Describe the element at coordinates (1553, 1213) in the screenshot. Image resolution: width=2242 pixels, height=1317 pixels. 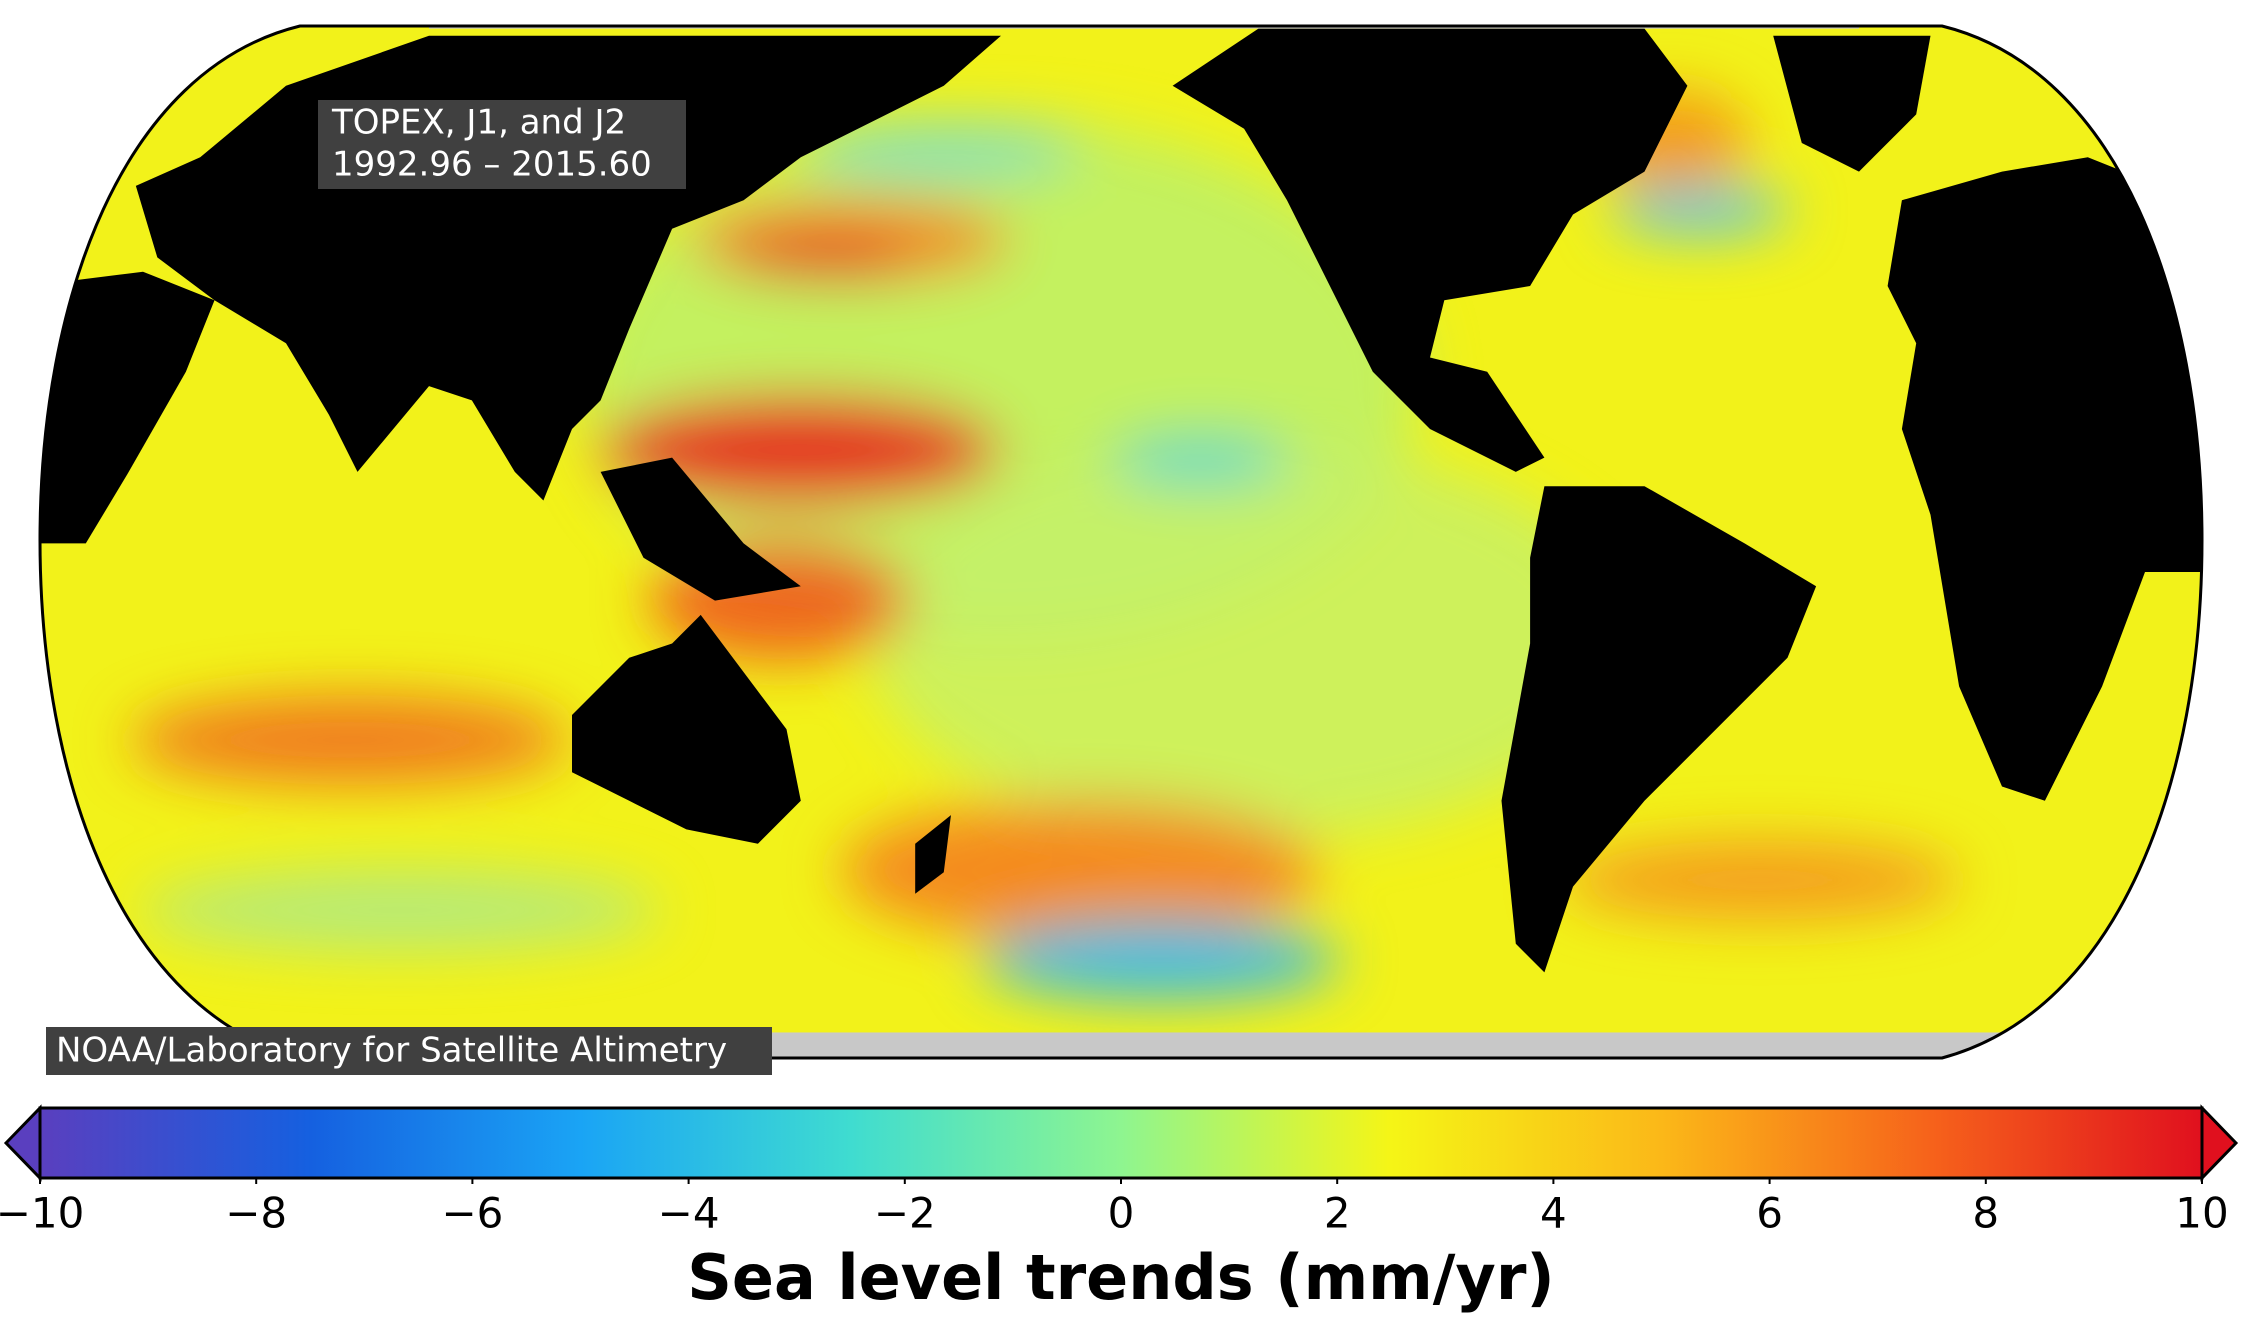
I see `colorbar-tick-label: 4` at that location.